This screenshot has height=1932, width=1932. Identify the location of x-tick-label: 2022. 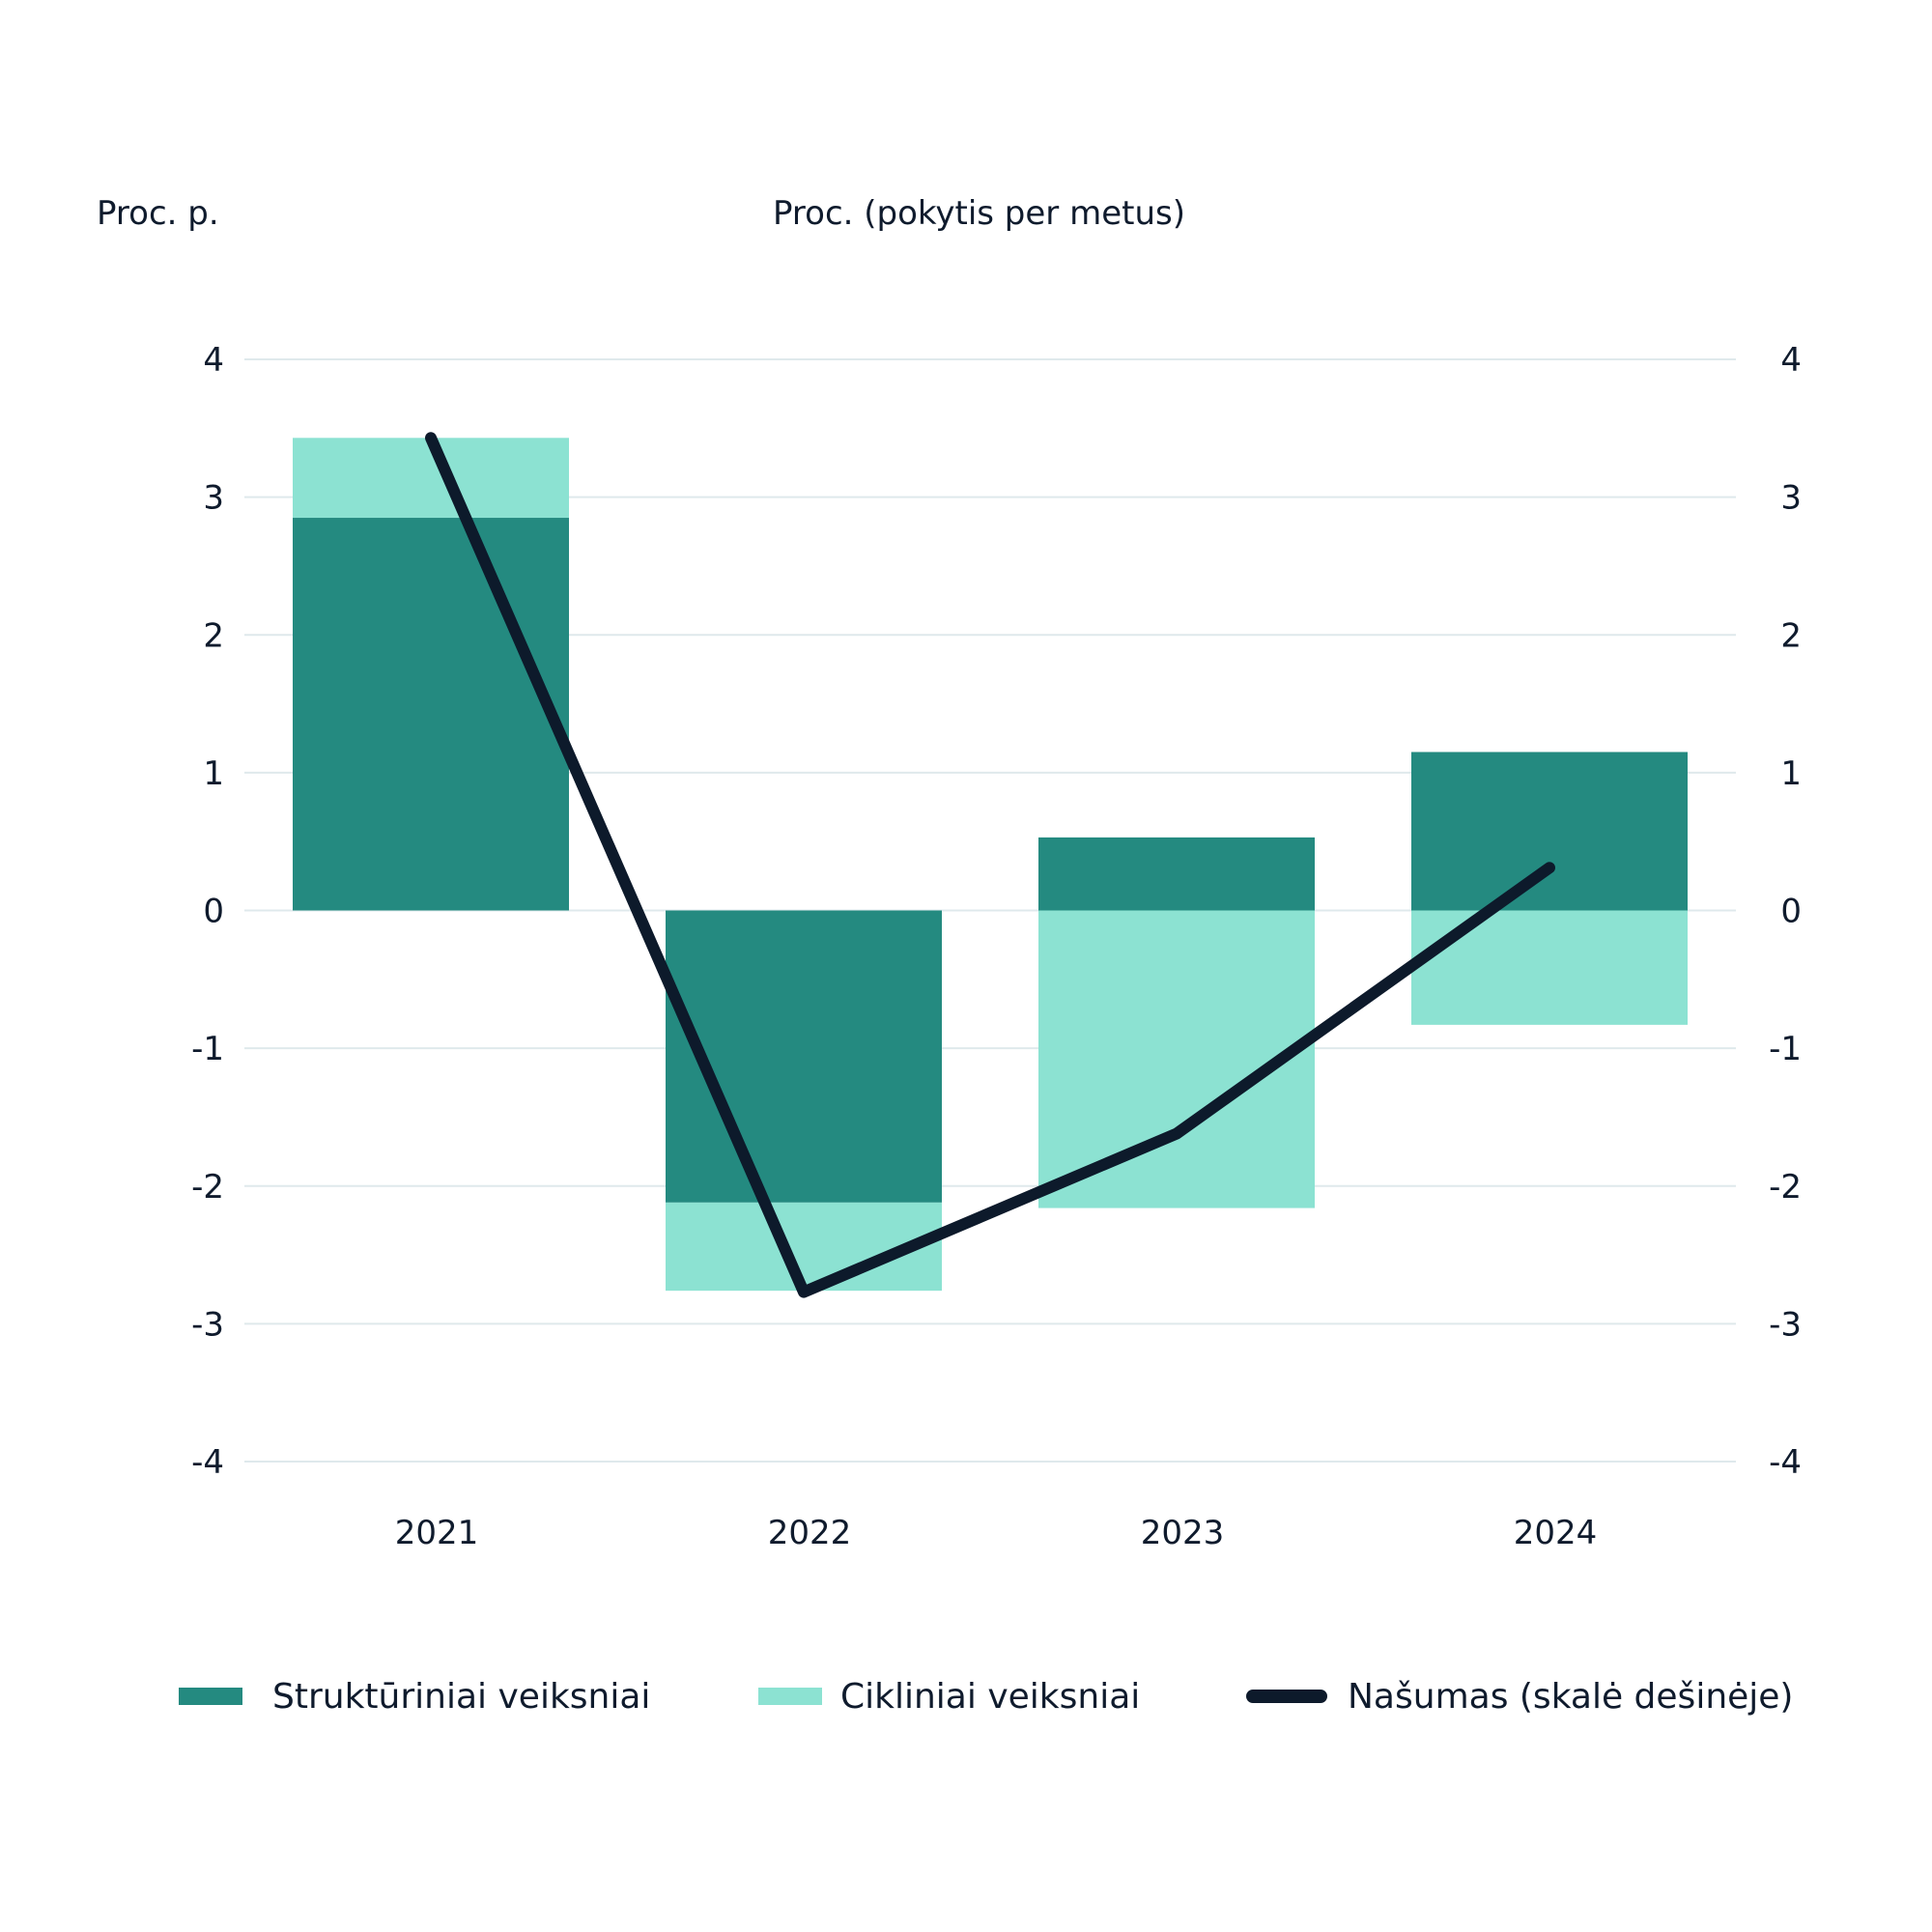
(810, 1533).